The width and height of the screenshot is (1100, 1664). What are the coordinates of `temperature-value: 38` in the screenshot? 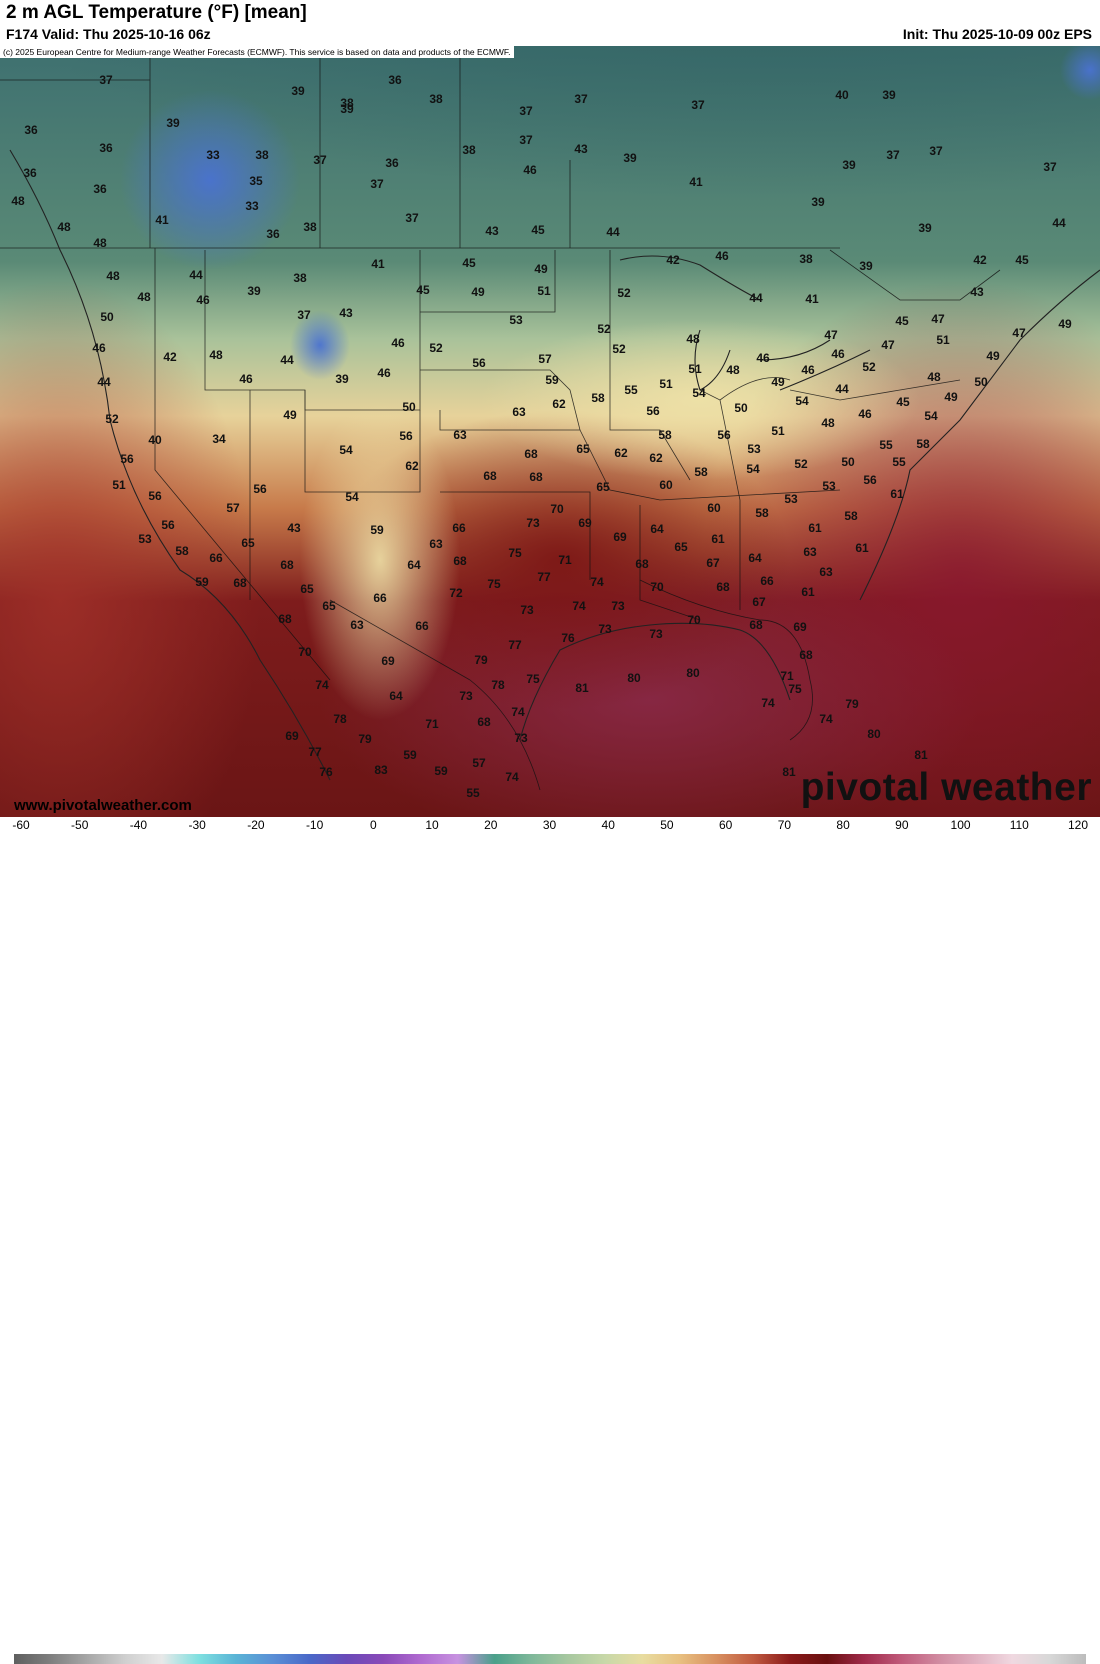 It's located at (436, 99).